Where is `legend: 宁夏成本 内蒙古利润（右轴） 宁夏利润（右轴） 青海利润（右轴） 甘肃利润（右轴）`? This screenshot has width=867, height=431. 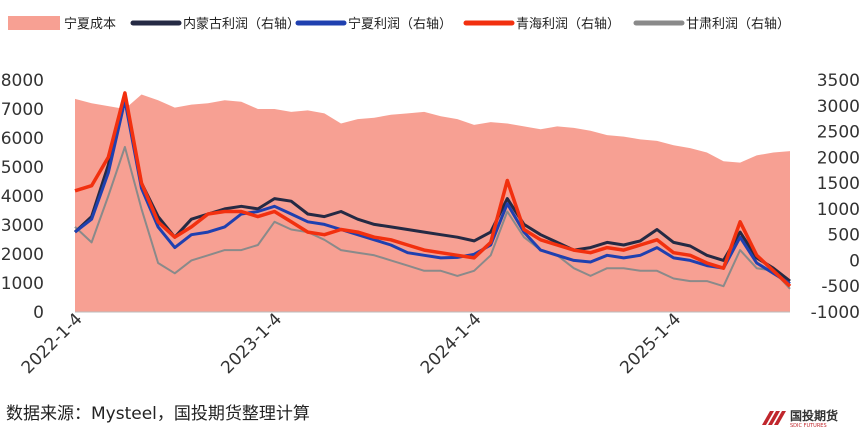 legend: 宁夏成本 内蒙古利润（右轴） 宁夏利润（右轴） 青海利润（右轴） 甘肃利润（右轴） is located at coordinates (399, 24).